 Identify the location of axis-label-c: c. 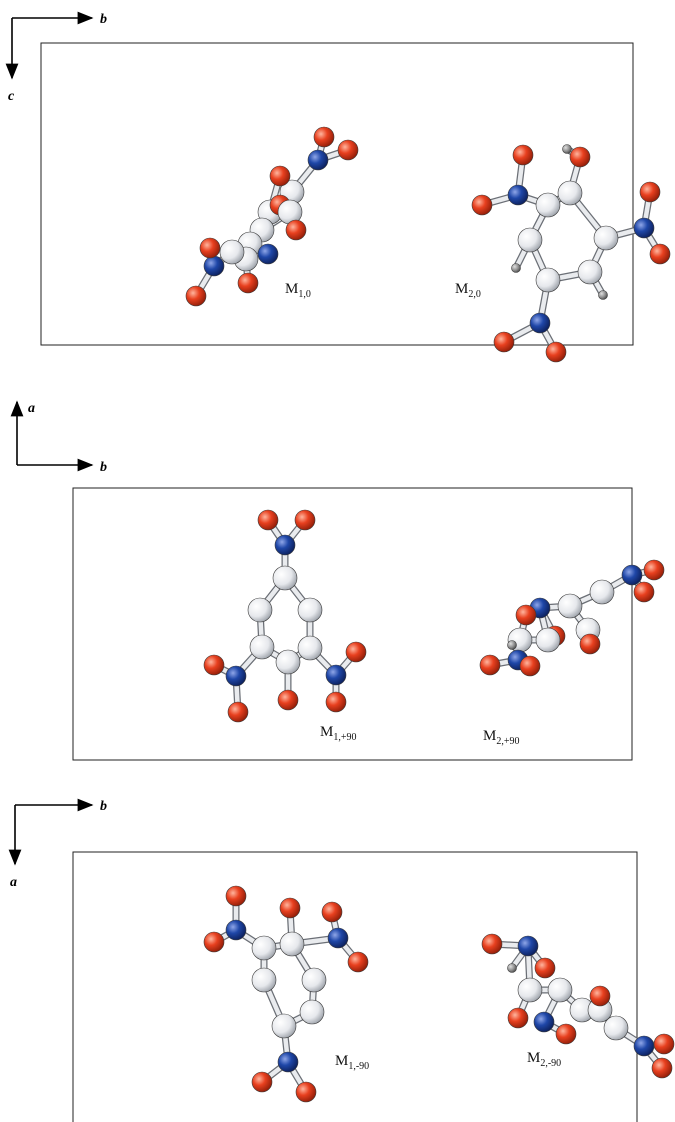
(11, 96).